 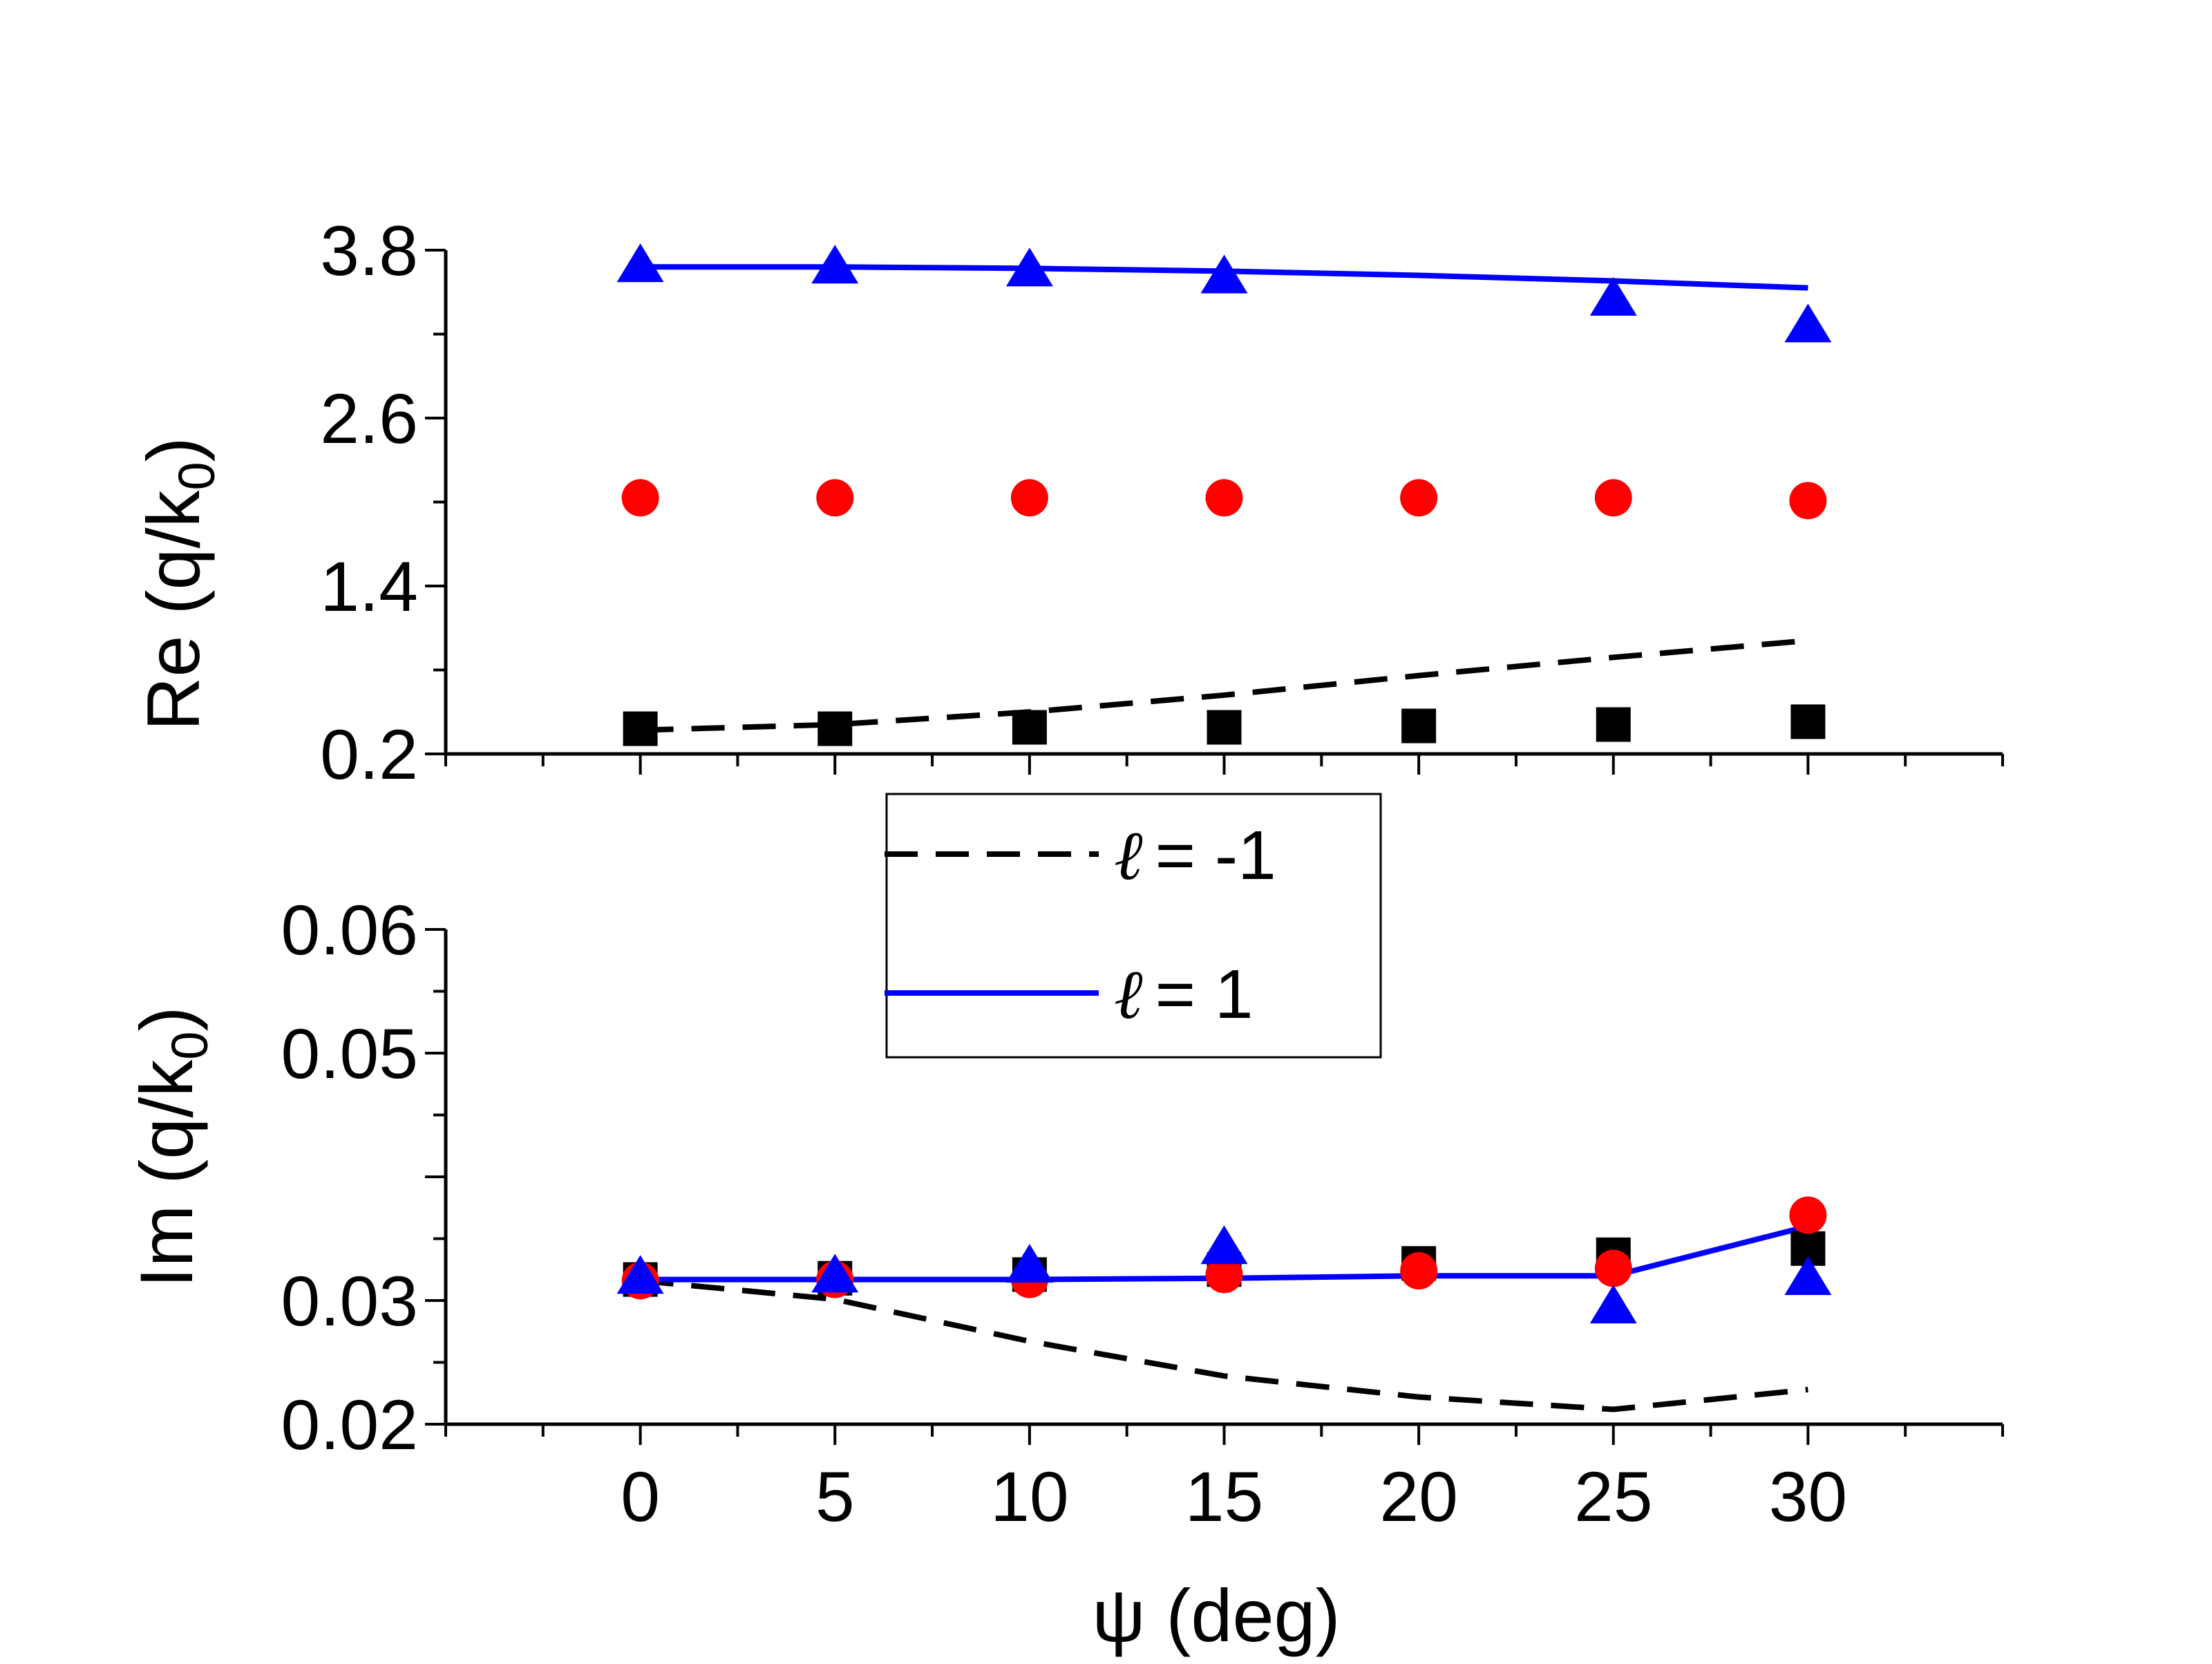 I want to click on im-x-tick-label: 0, so click(x=640, y=1496).